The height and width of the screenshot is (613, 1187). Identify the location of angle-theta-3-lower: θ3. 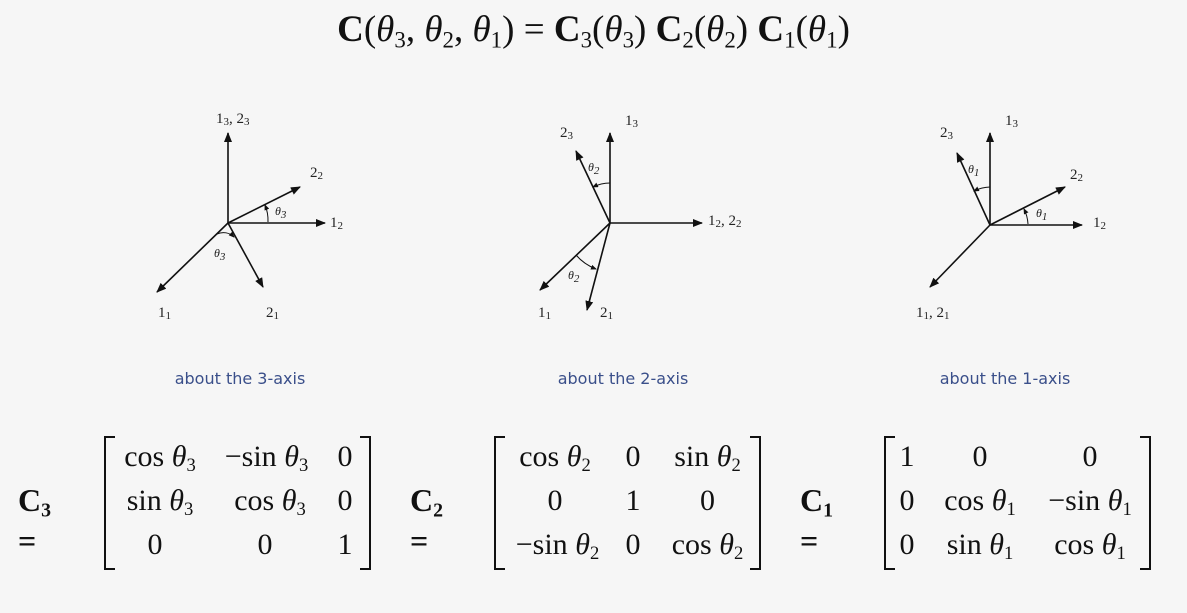
(220, 254).